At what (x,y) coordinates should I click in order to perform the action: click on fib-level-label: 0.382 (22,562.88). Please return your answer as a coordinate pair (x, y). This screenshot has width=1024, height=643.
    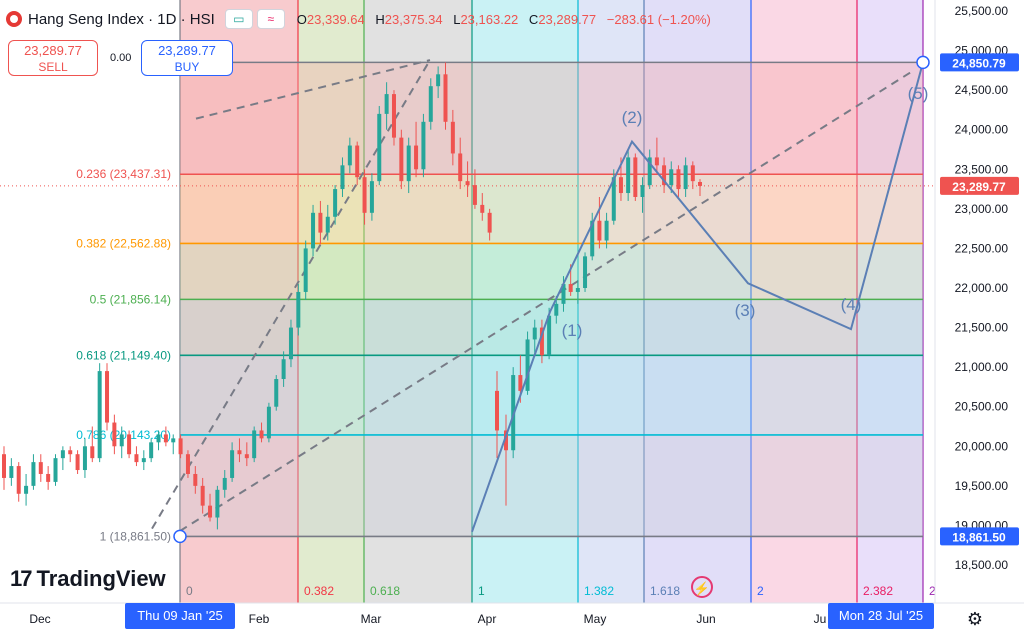
    Looking at the image, I should click on (123, 243).